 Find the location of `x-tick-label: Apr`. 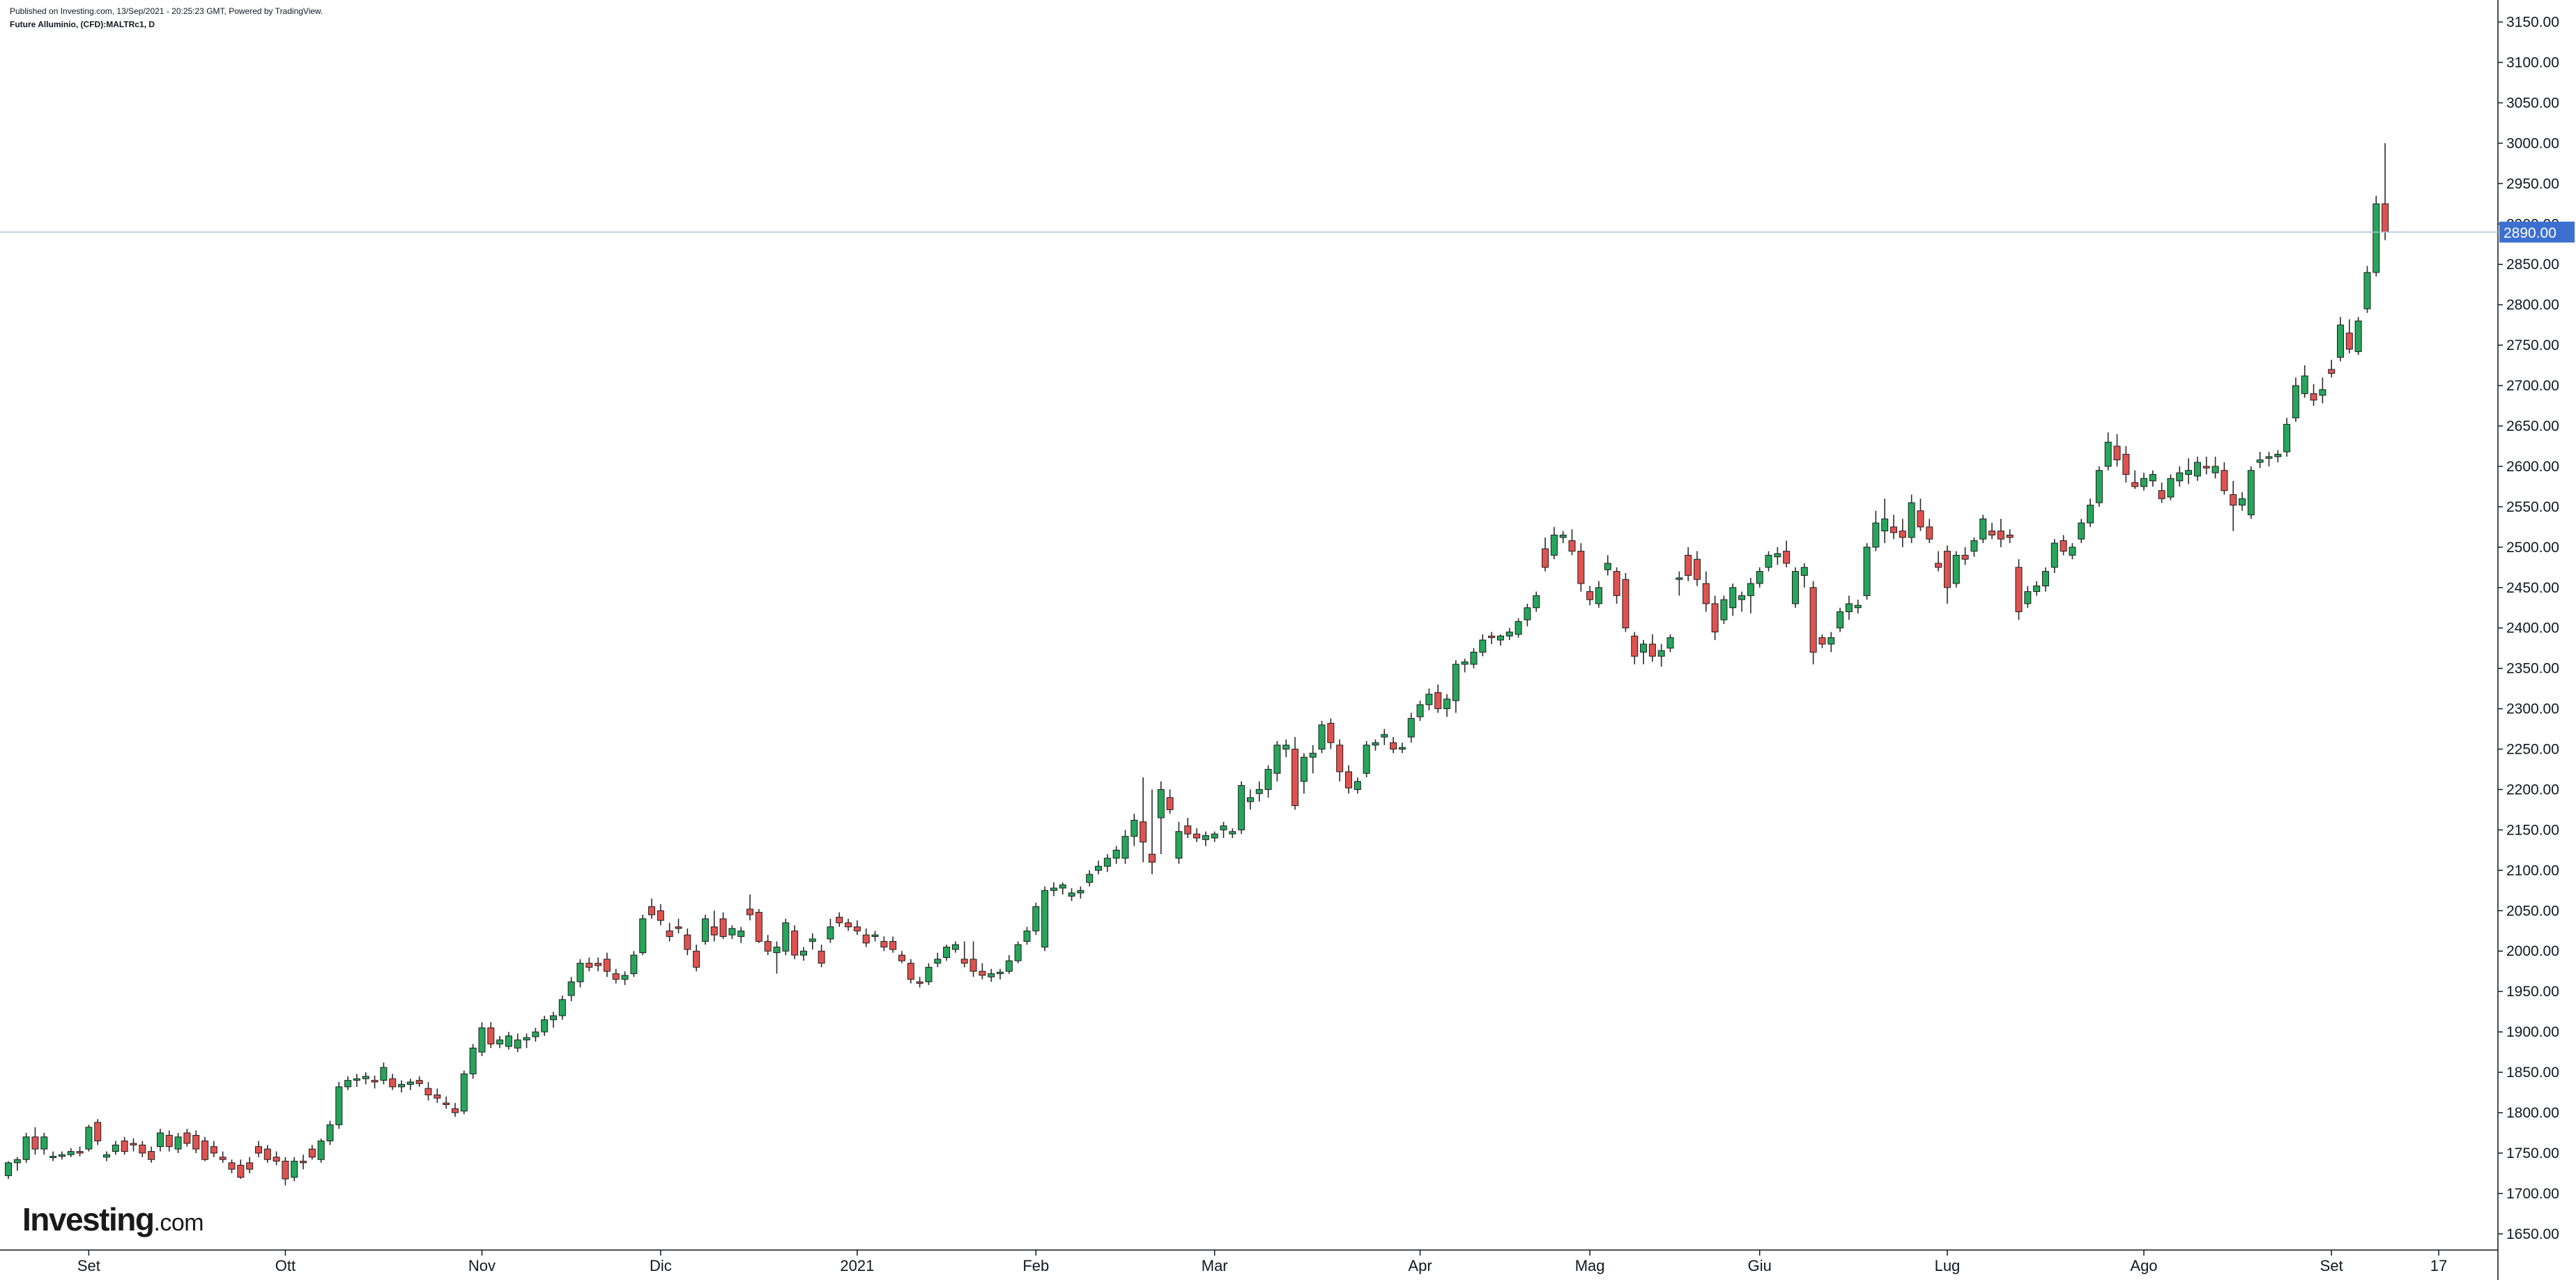

x-tick-label: Apr is located at coordinates (1420, 1265).